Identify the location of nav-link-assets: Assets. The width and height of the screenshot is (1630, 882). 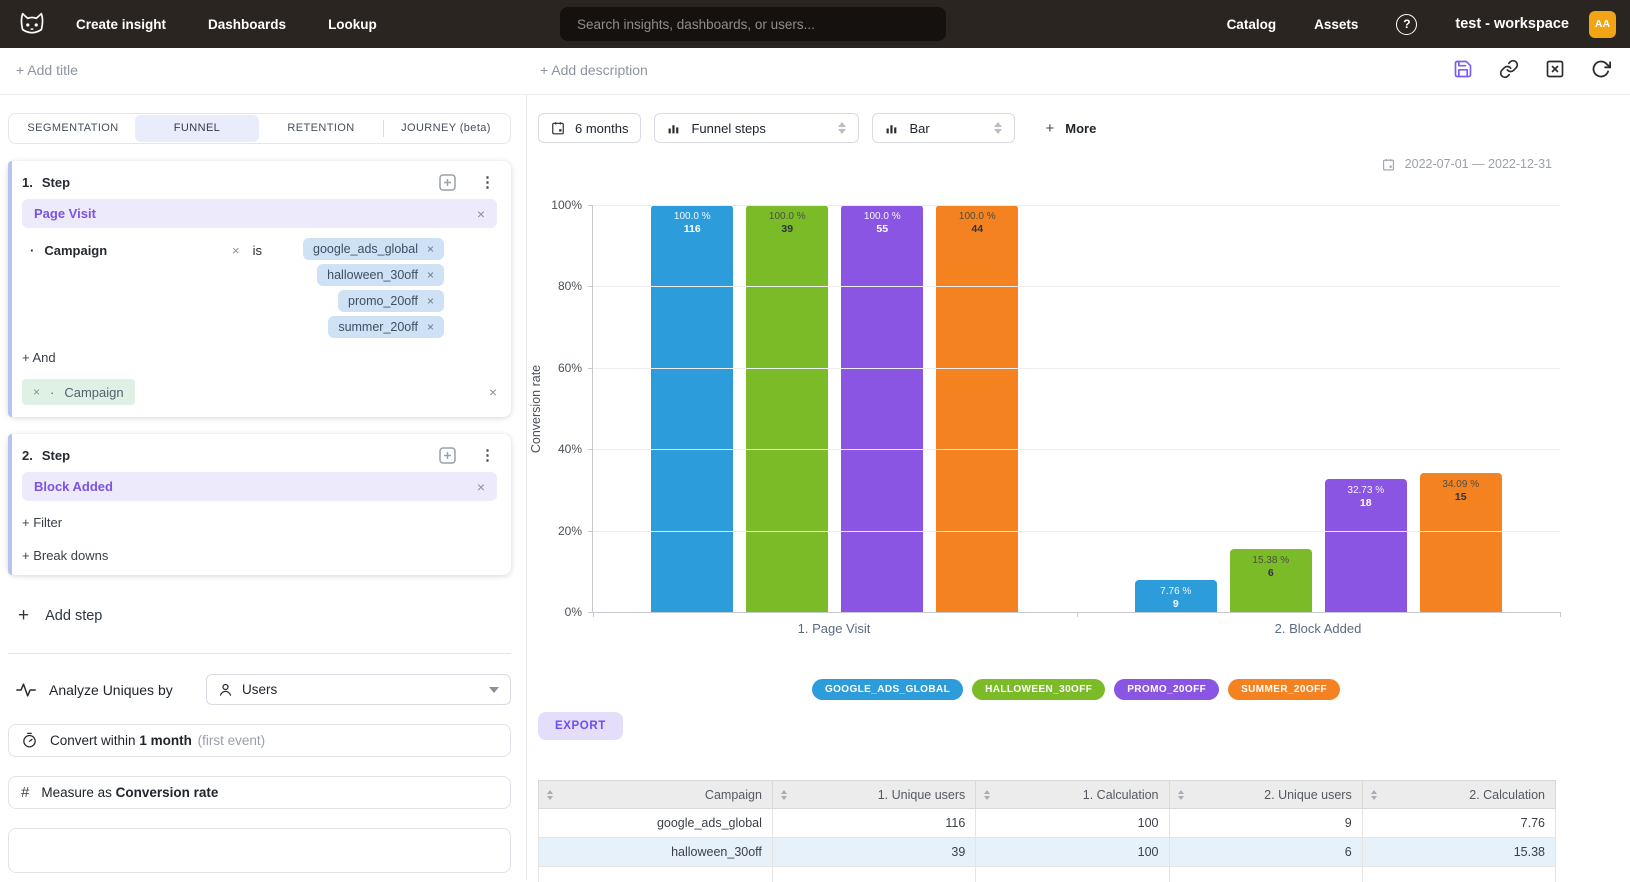
(1336, 24).